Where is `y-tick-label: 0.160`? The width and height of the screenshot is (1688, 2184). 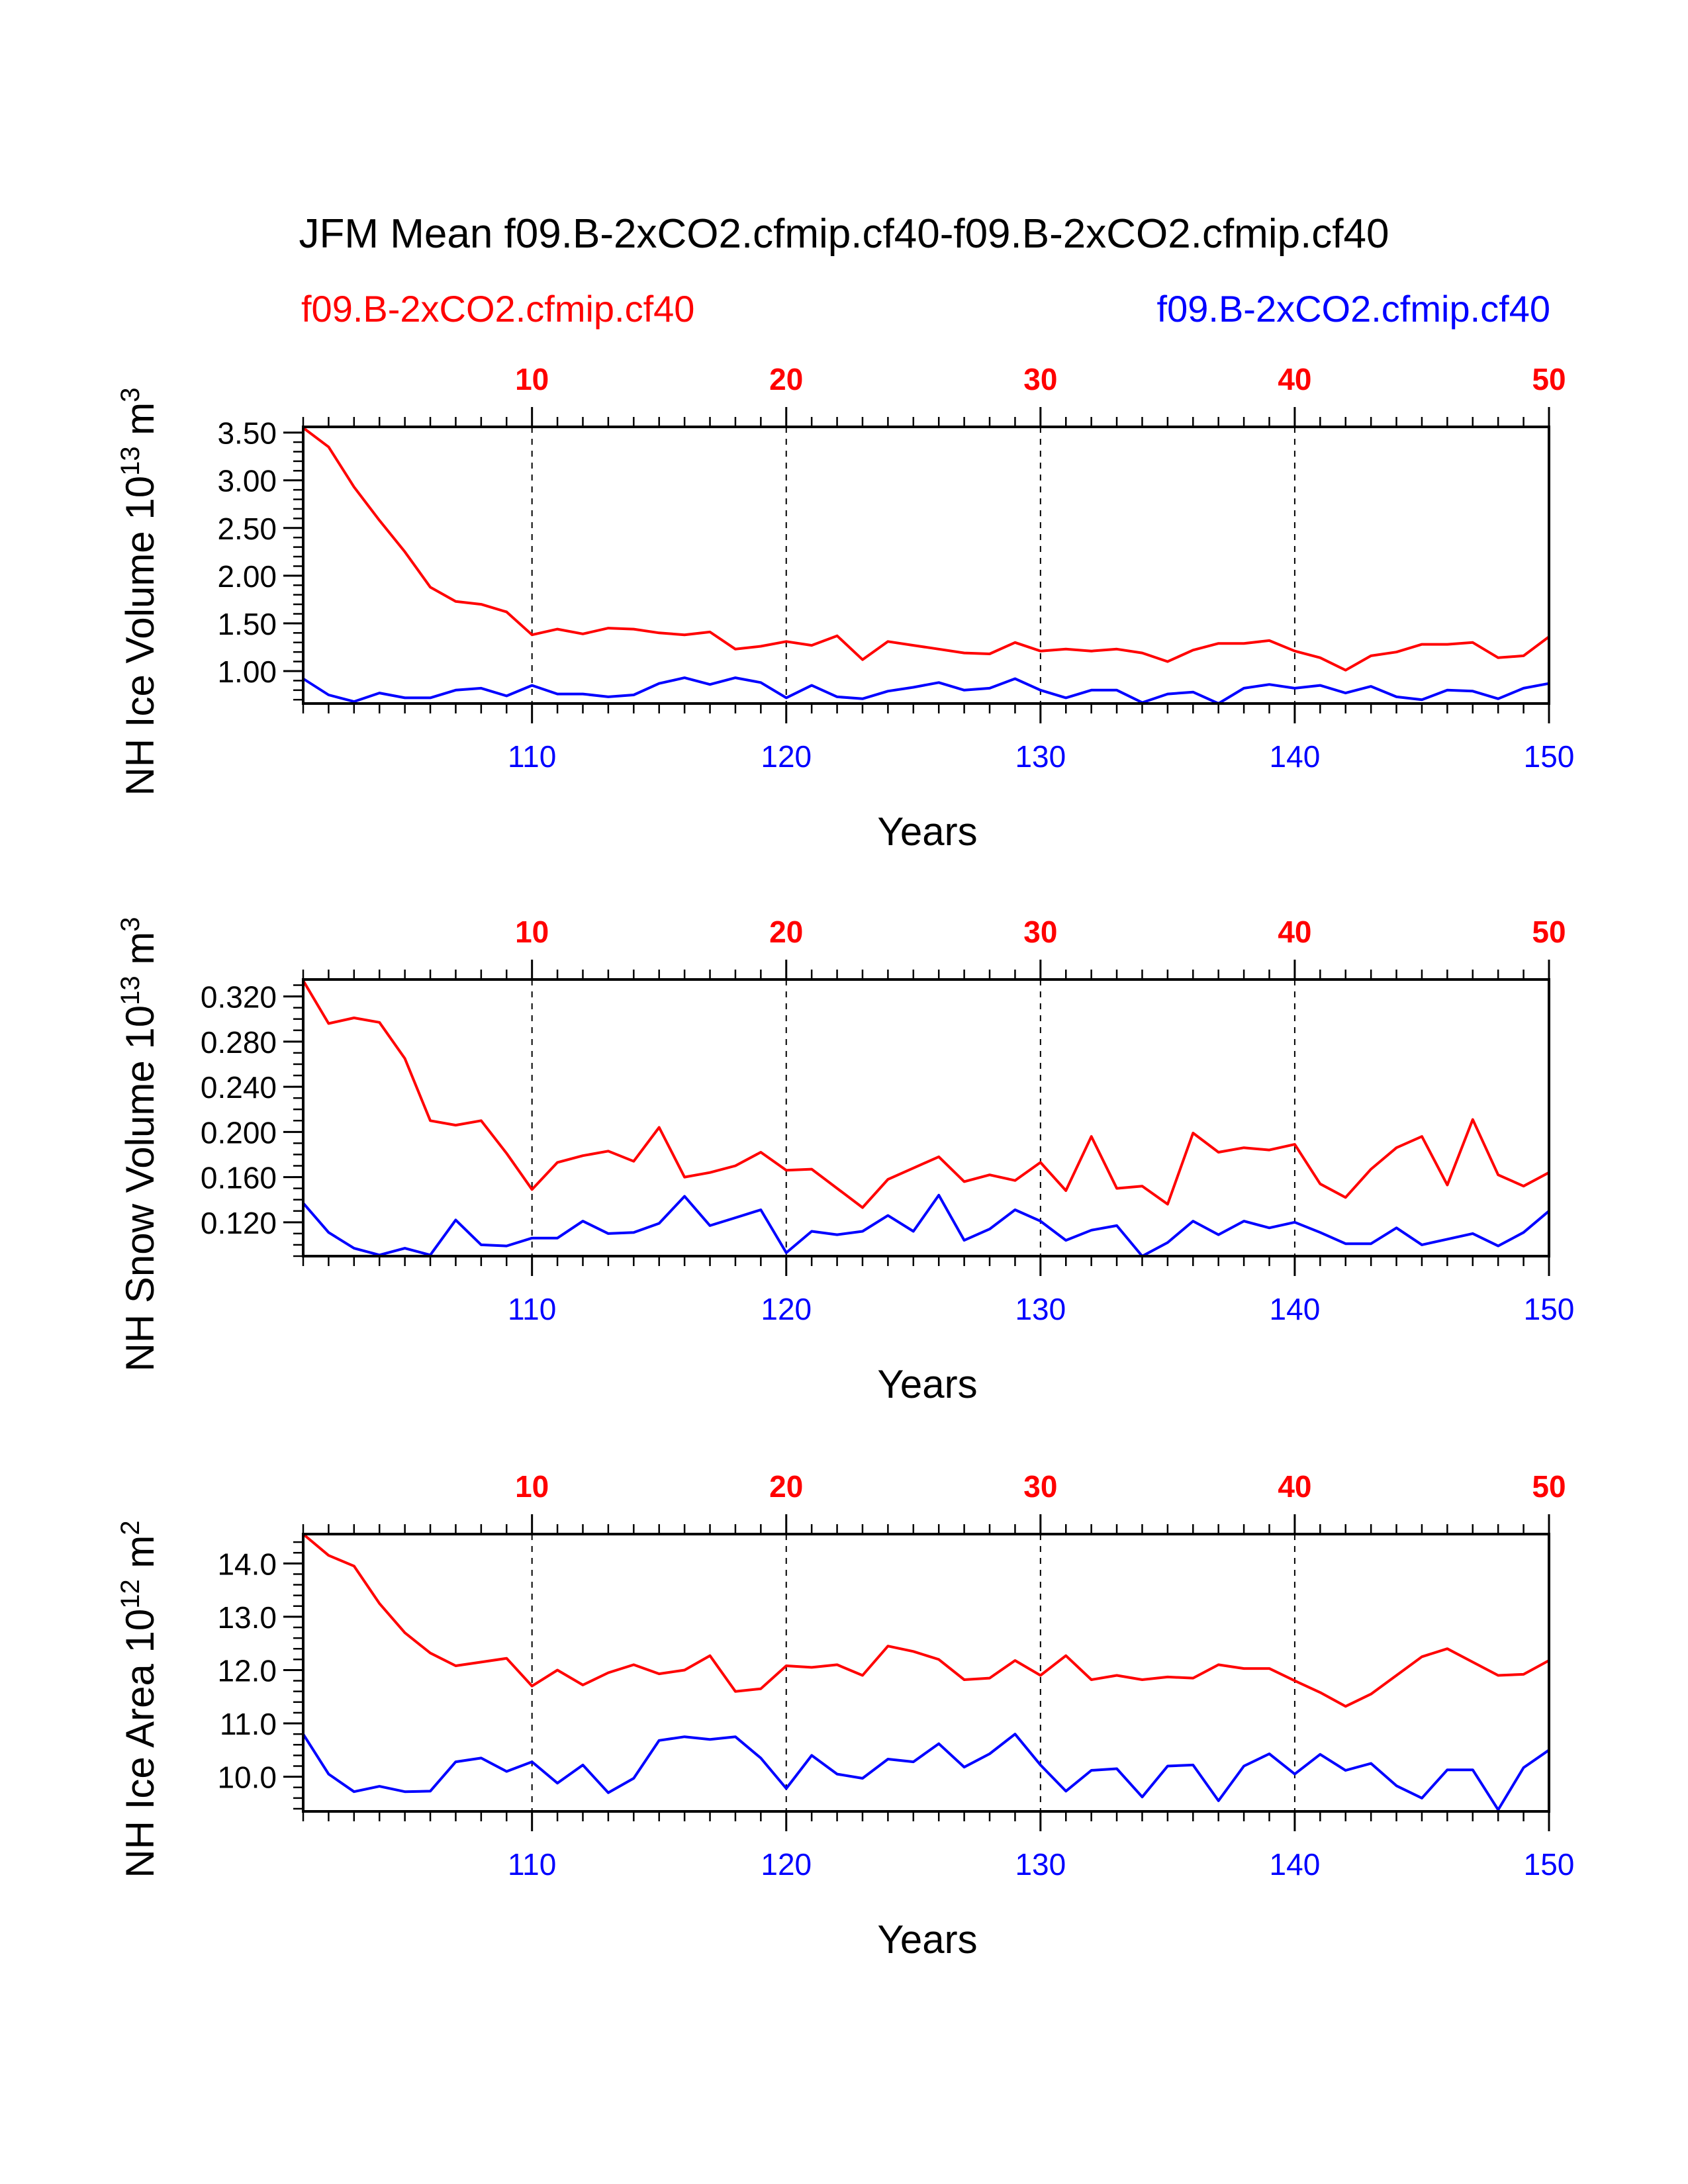
y-tick-label: 0.160 is located at coordinates (239, 1178).